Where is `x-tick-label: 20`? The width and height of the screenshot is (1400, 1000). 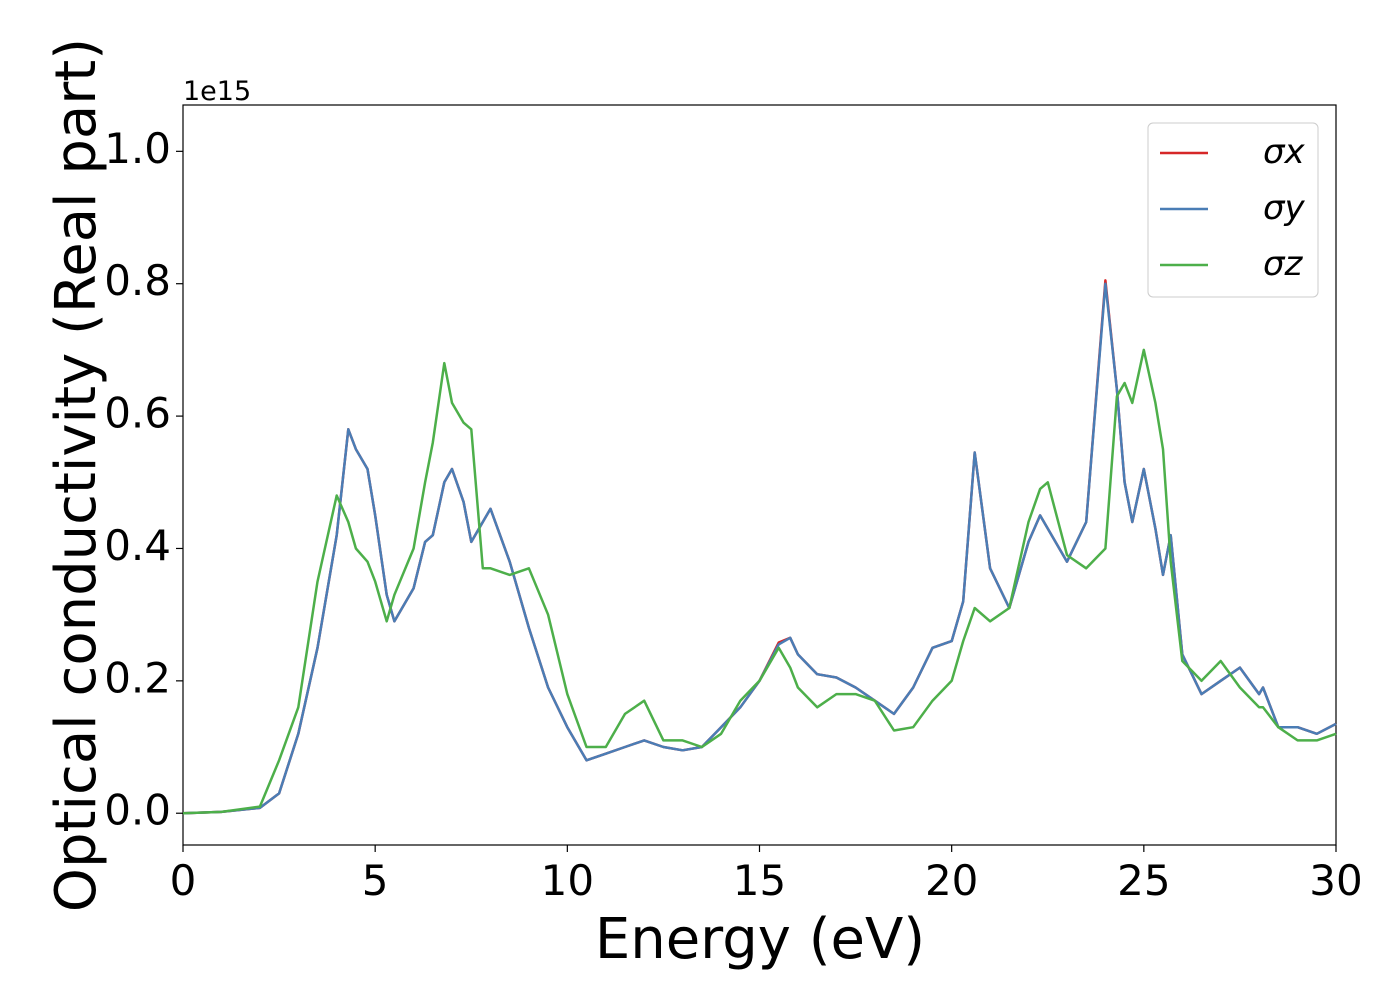 x-tick-label: 20 is located at coordinates (951, 880).